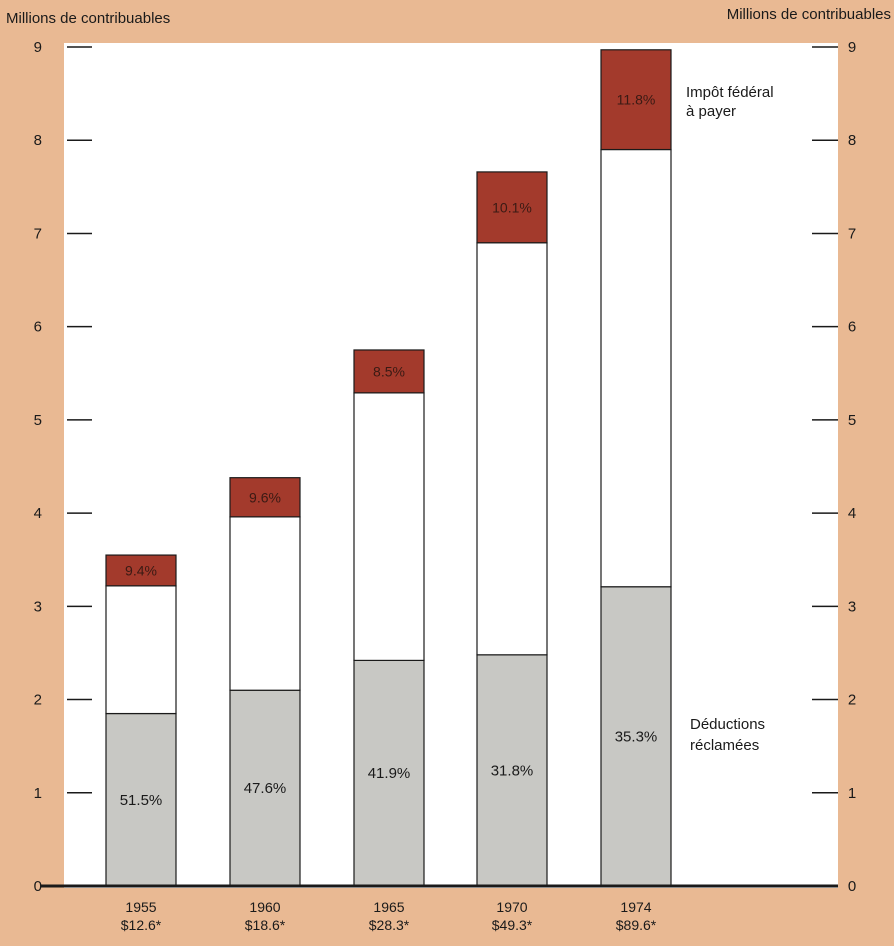 The height and width of the screenshot is (946, 894). What do you see at coordinates (727, 724) in the screenshot?
I see `legend-deductions-line-1: Déductions` at bounding box center [727, 724].